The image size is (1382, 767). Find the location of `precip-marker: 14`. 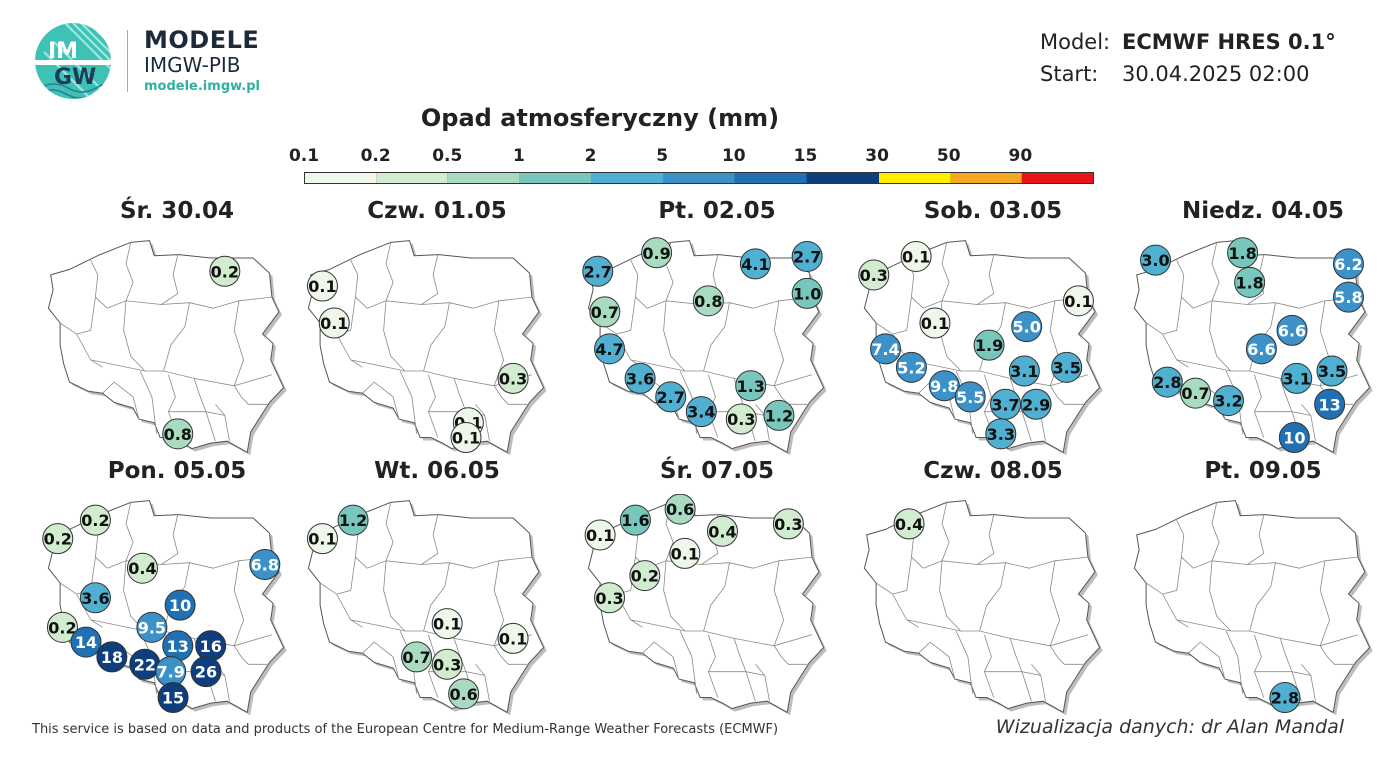

precip-marker: 14 is located at coordinates (86, 642).